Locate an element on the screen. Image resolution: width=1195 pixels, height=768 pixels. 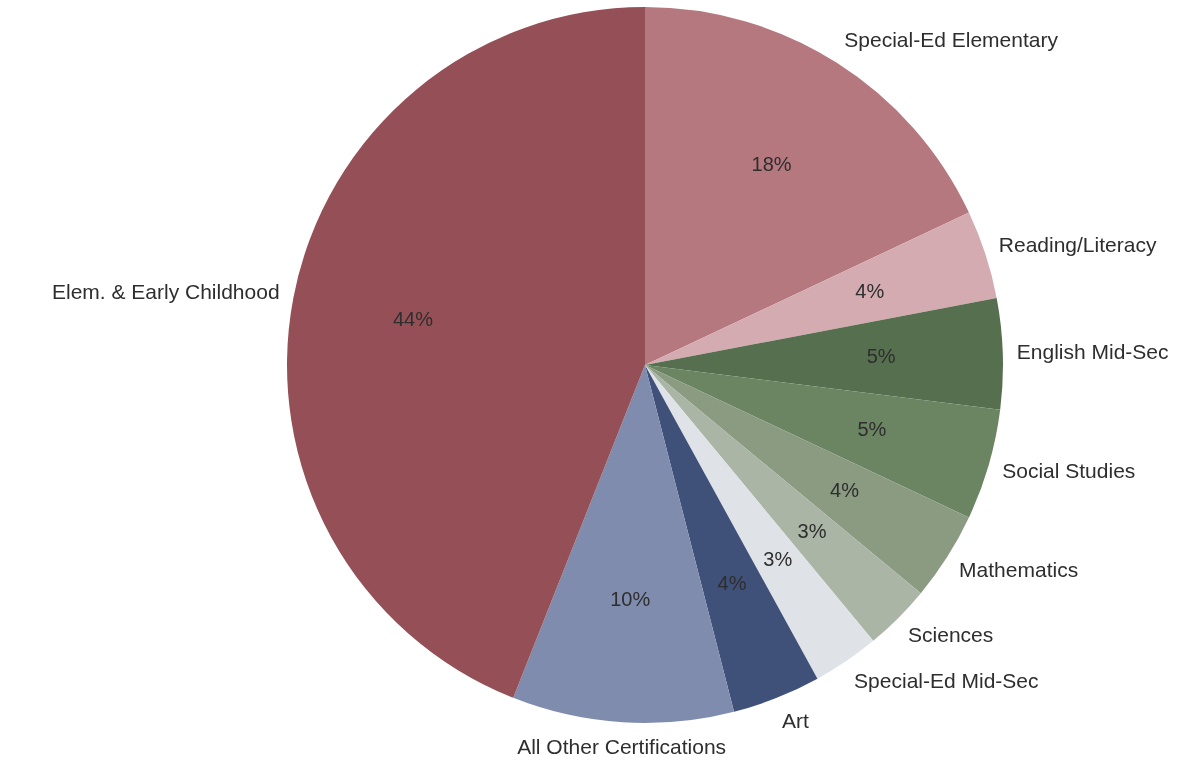
data-label: 10% is located at coordinates (630, 599).